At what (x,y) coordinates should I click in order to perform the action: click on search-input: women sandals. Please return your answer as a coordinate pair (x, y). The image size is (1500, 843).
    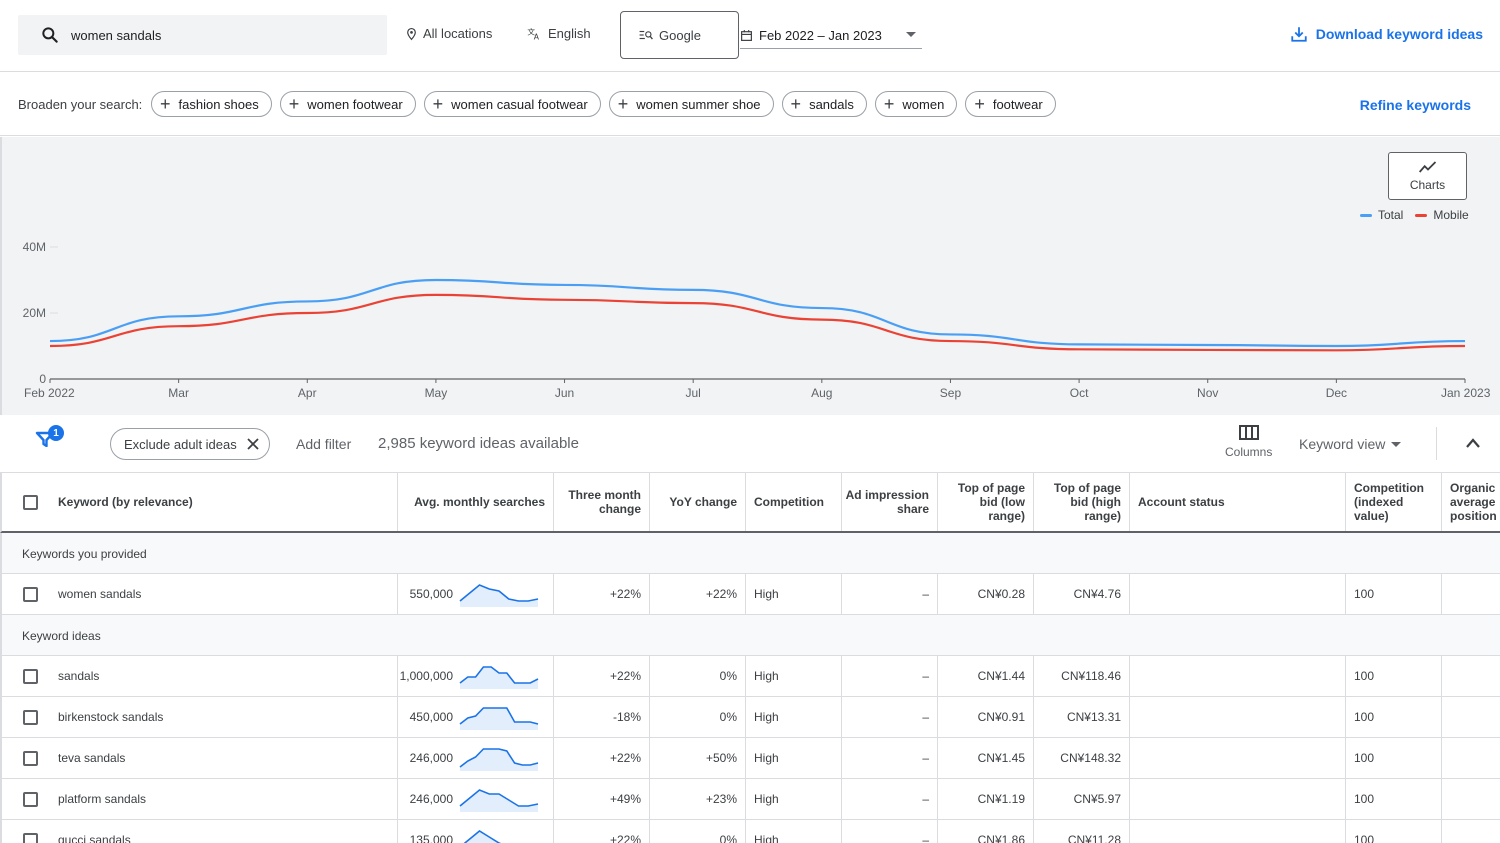
    Looking at the image, I should click on (202, 35).